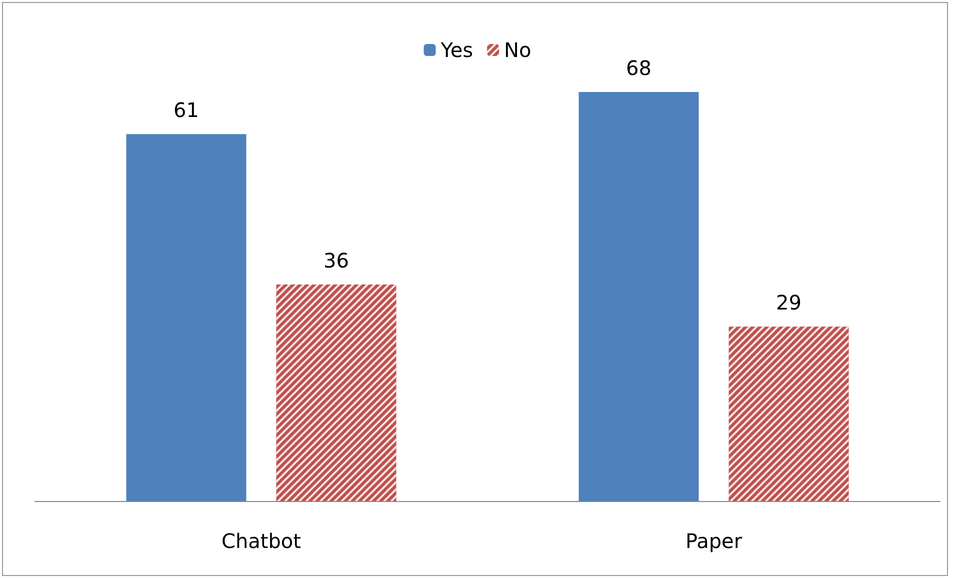 This screenshot has height=578, width=955. What do you see at coordinates (639, 68) in the screenshot?
I see `data-label: 68` at bounding box center [639, 68].